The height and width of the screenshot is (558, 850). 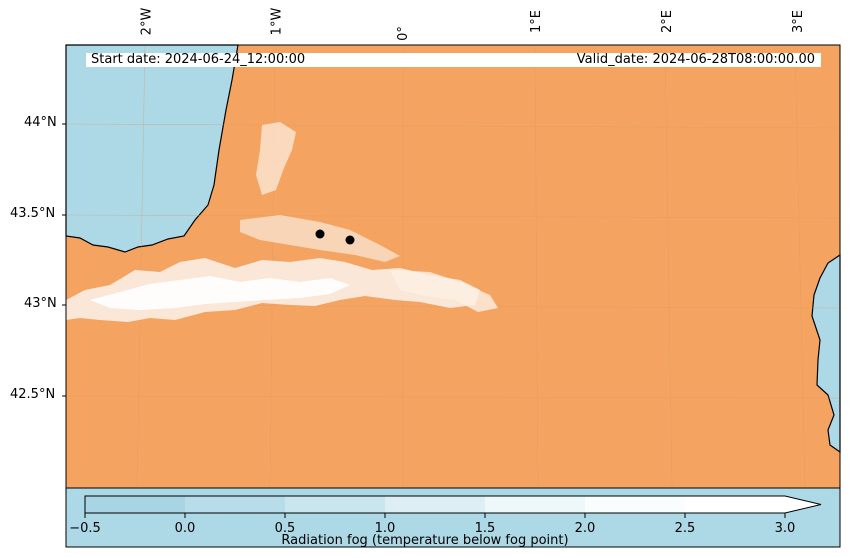 What do you see at coordinates (220, 293) in the screenshot?
I see `fog-band-core` at bounding box center [220, 293].